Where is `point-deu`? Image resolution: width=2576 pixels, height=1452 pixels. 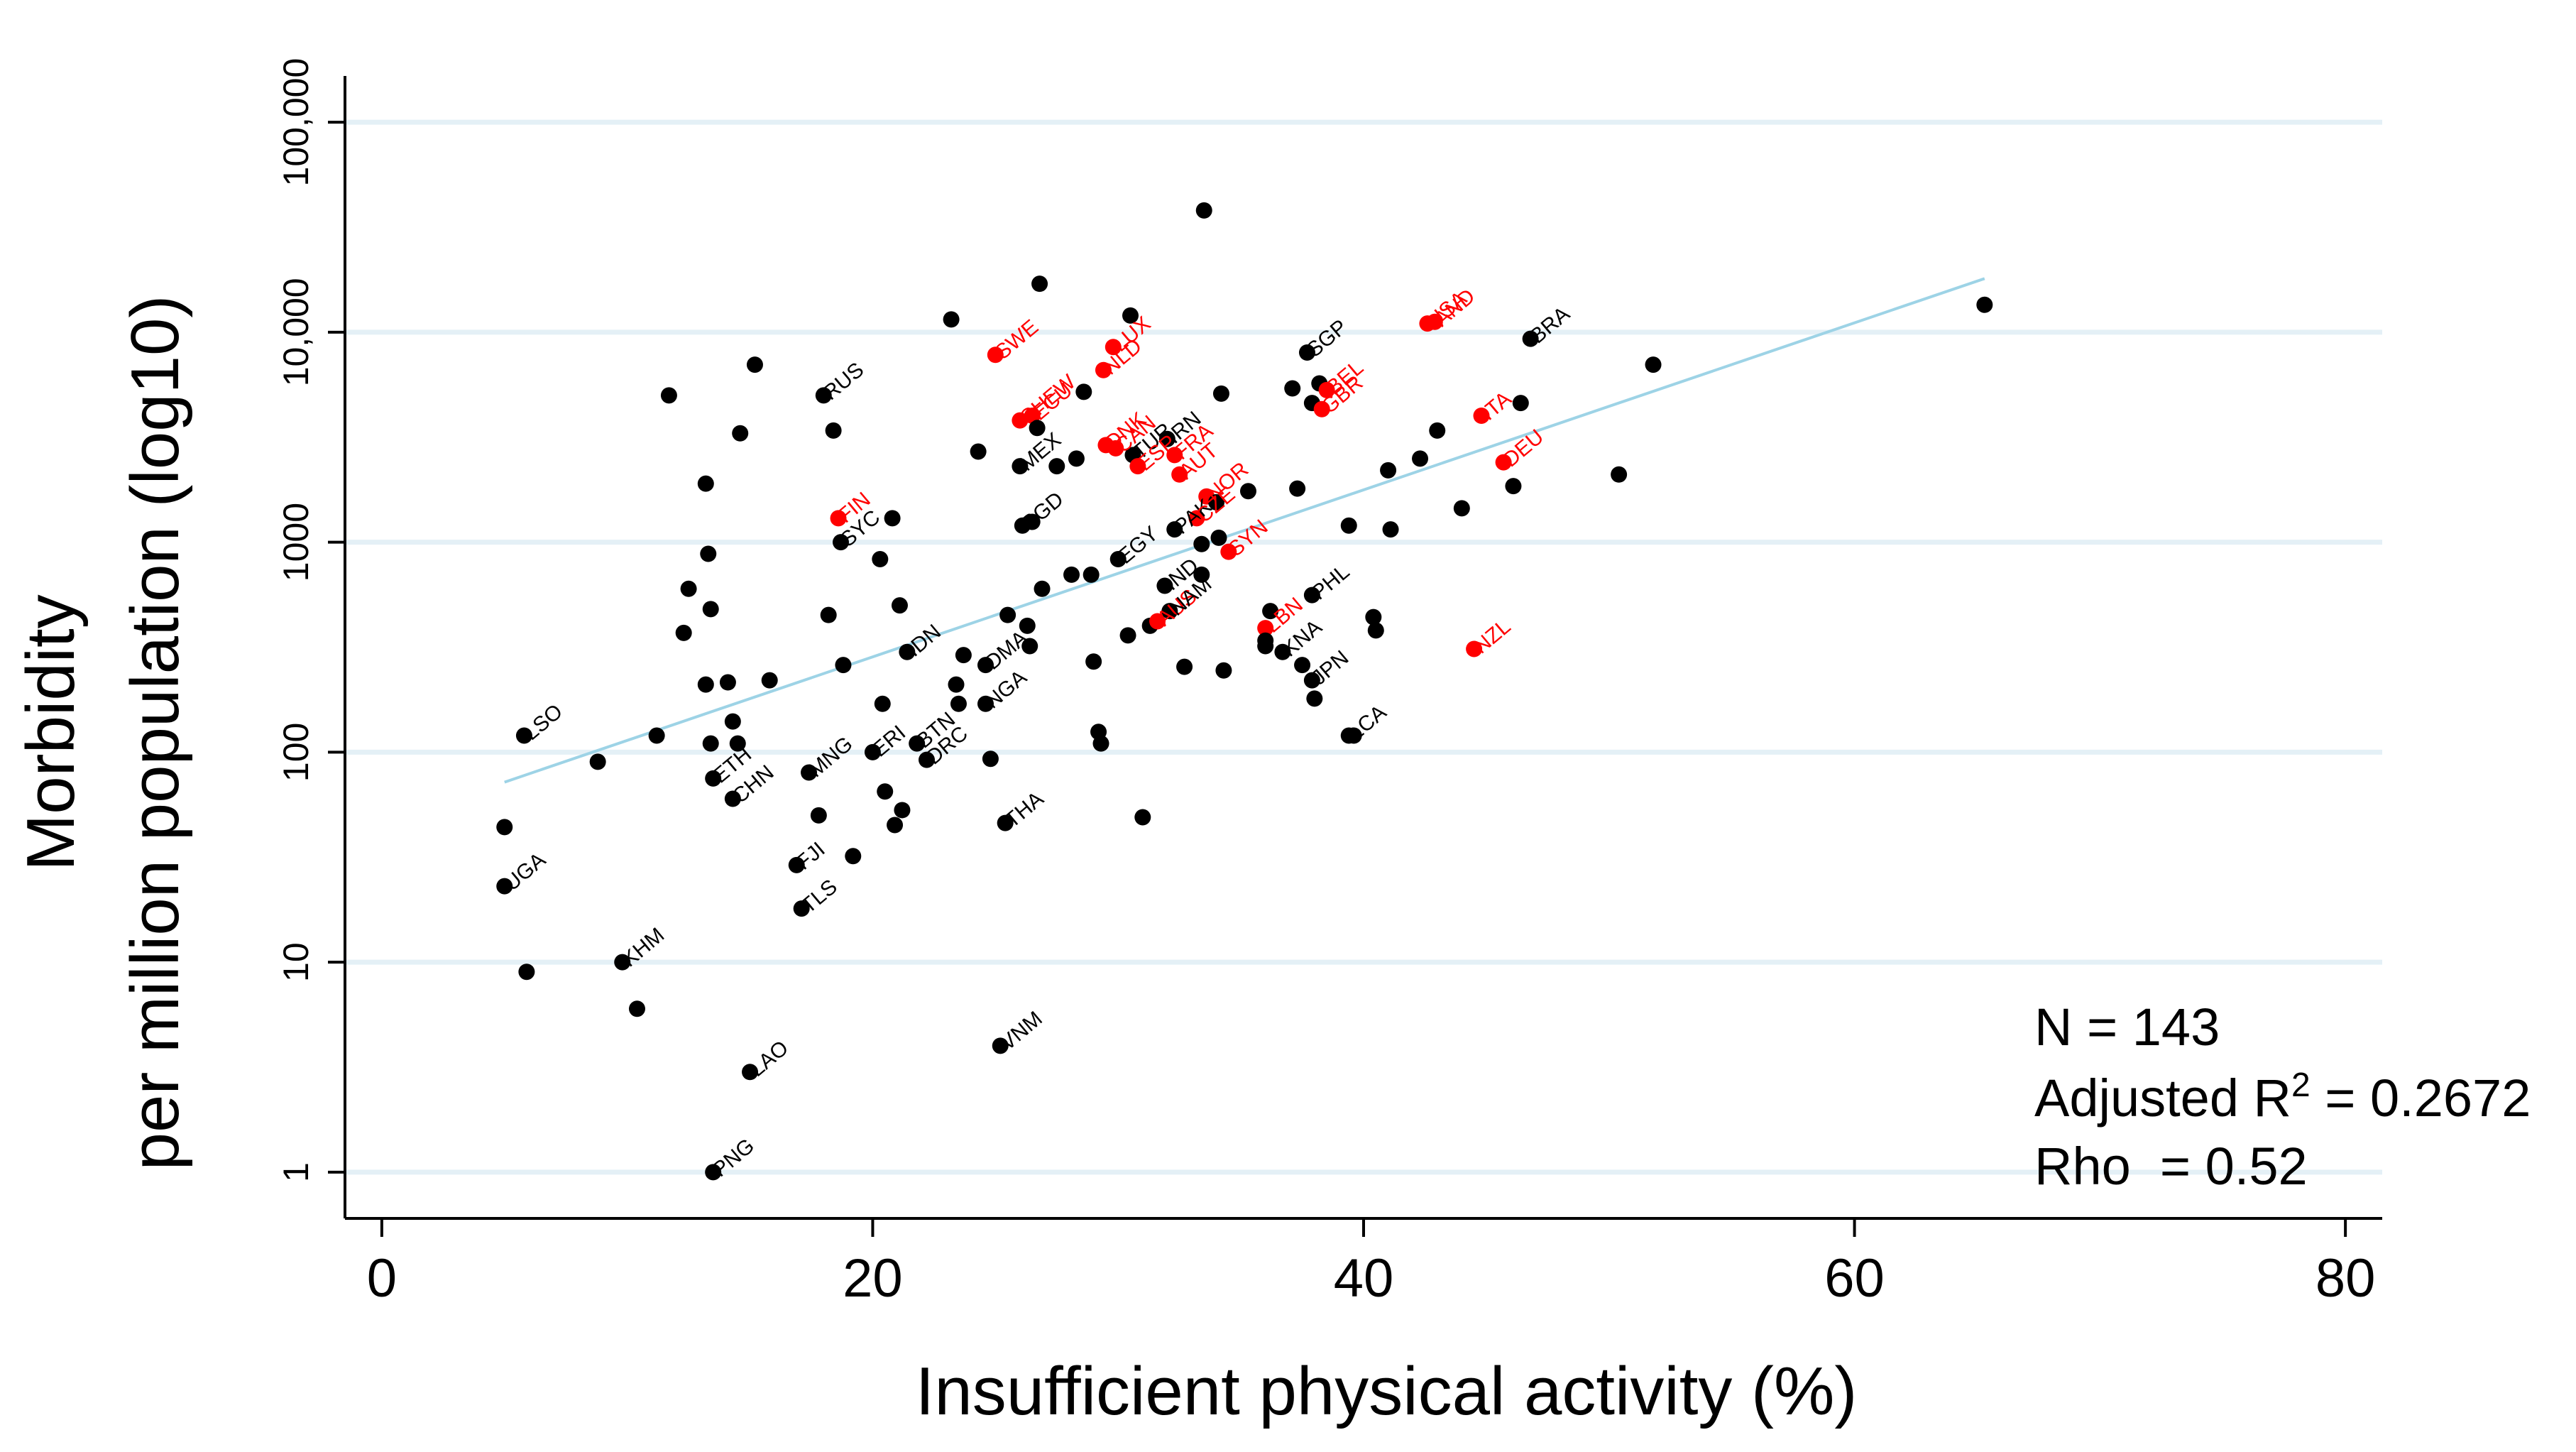
point-deu is located at coordinates (1503, 462).